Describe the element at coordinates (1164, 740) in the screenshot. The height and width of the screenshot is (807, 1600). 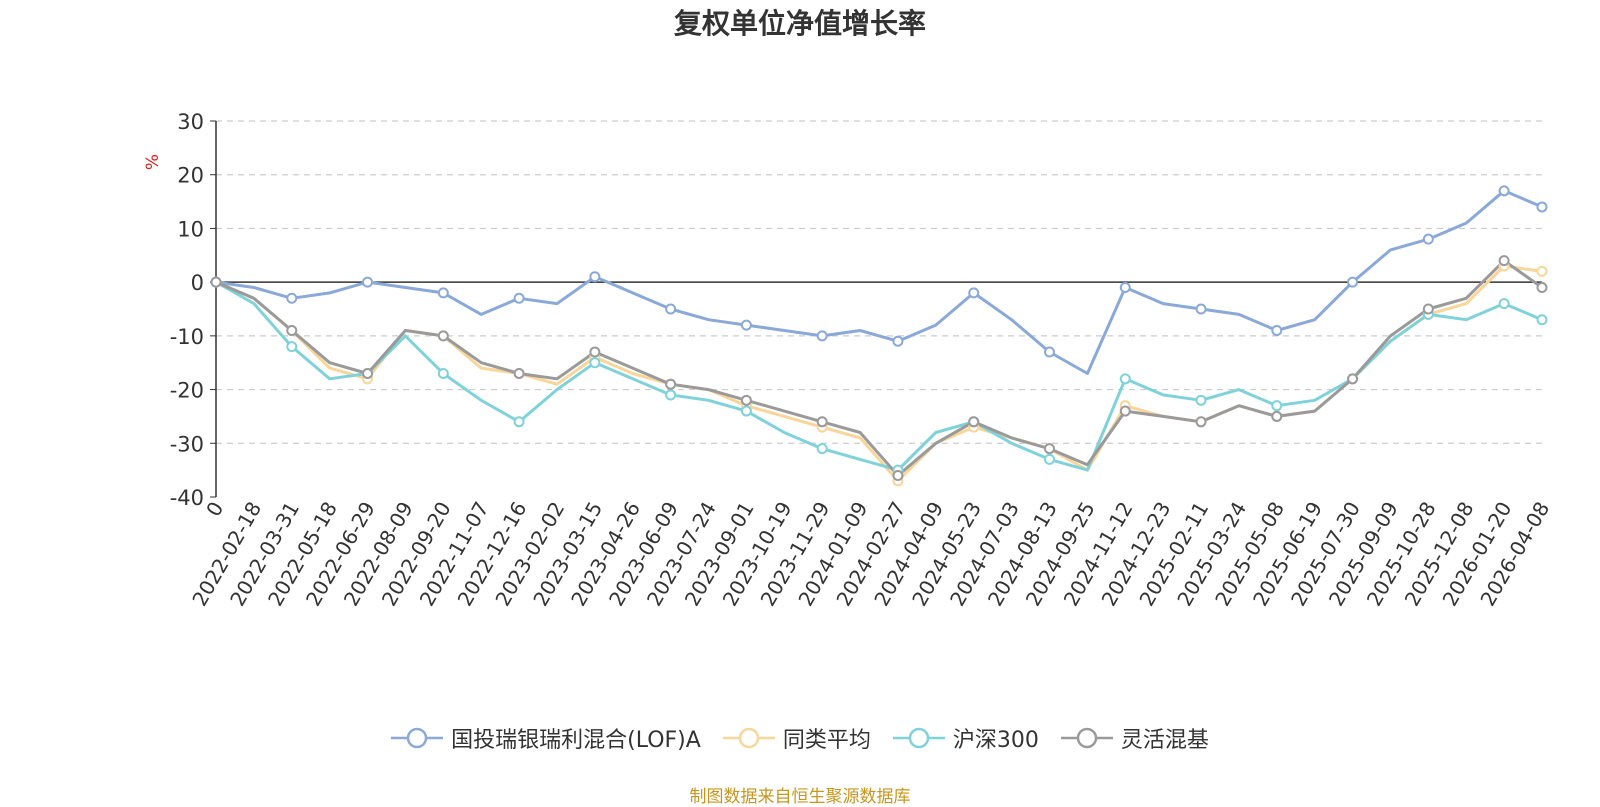
I see `legend-label: 灵活混基` at that location.